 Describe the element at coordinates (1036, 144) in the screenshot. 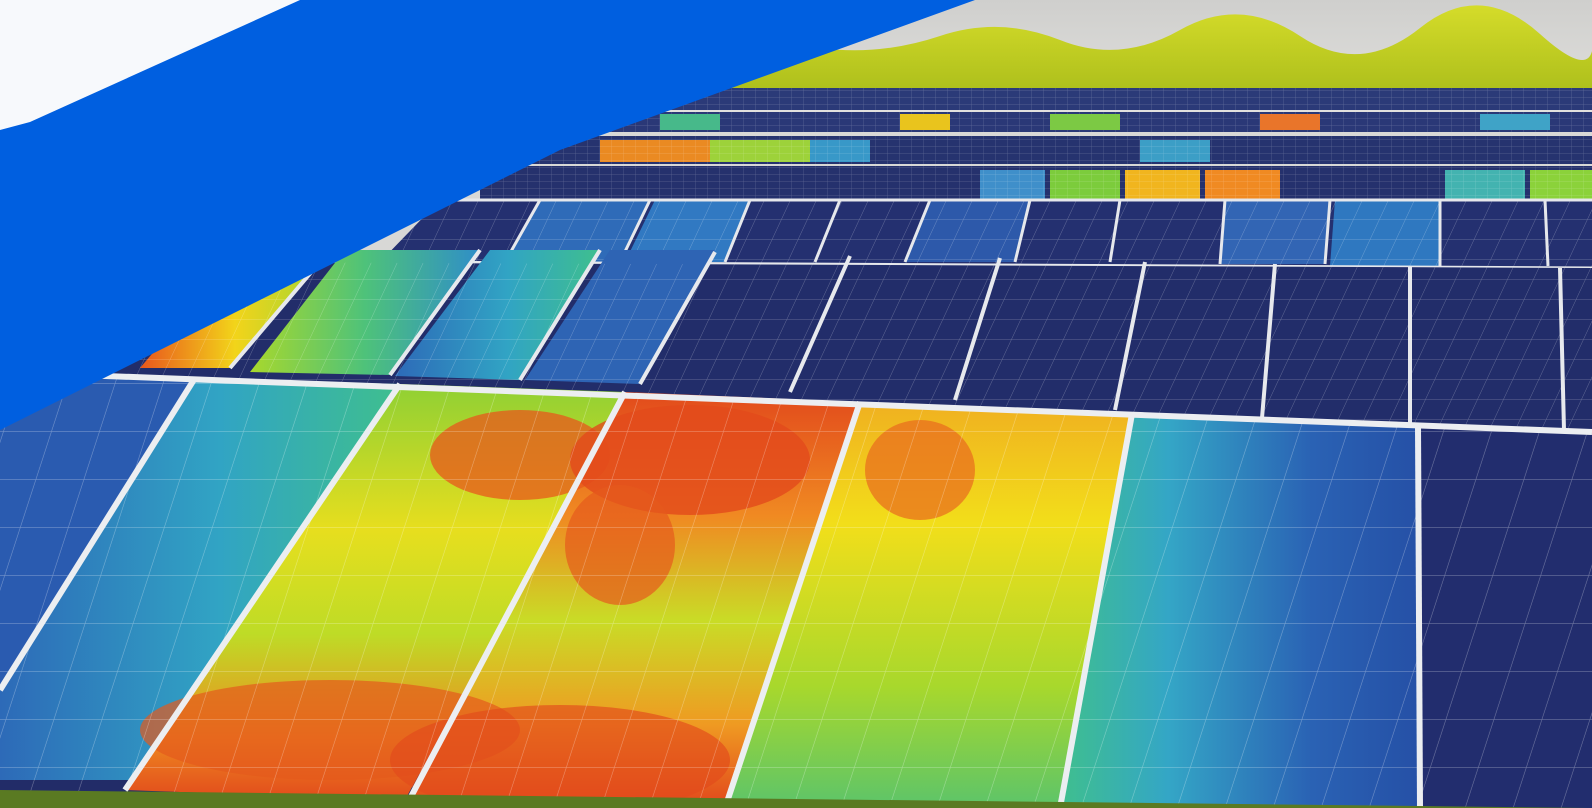

I see `far-panel-rows` at that location.